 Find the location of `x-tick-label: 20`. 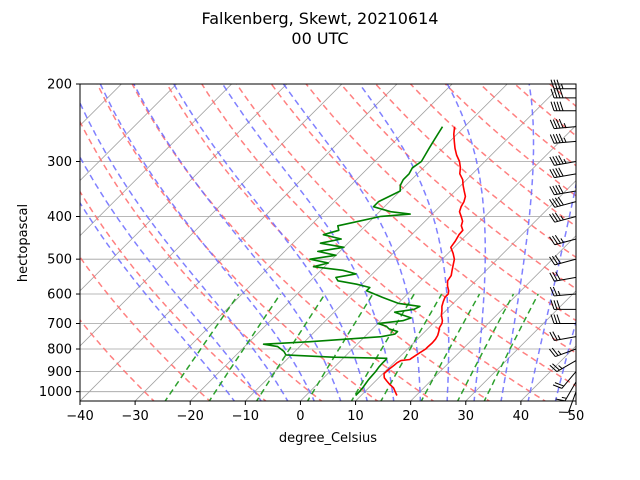

x-tick-label: 20 is located at coordinates (410, 416).